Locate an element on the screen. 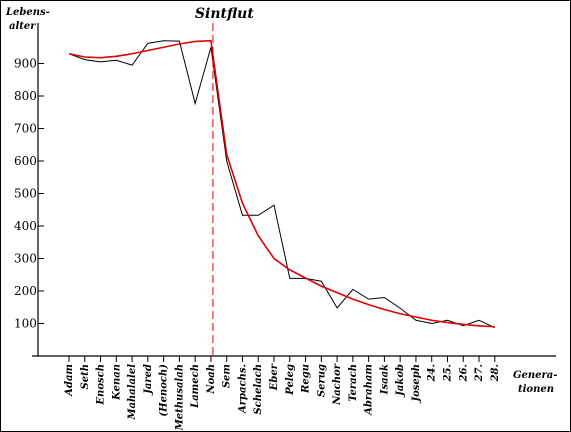  y-tick-label: 600 is located at coordinates (25, 161).